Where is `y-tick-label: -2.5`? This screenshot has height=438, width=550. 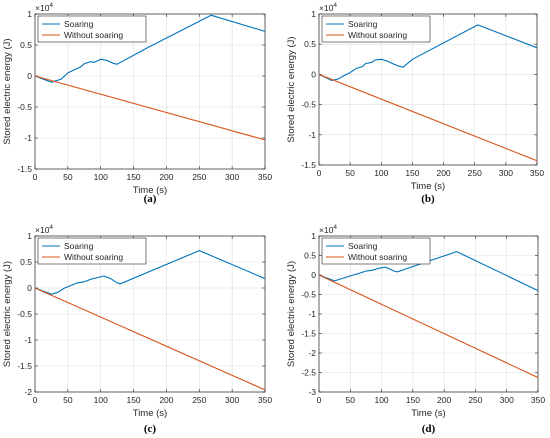 y-tick-label: -2.5 is located at coordinates (308, 373).